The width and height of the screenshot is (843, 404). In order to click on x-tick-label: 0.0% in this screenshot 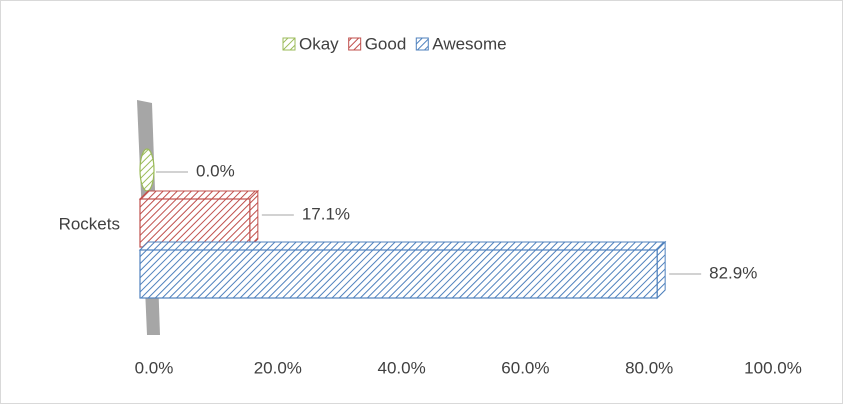, I will do `click(154, 367)`.